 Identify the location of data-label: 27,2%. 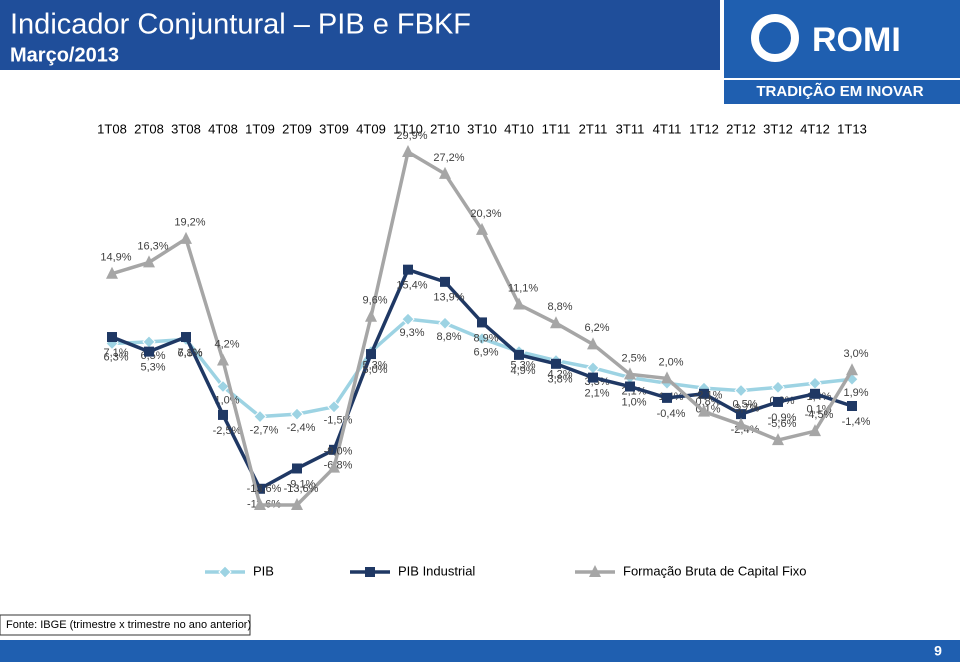
(448, 158).